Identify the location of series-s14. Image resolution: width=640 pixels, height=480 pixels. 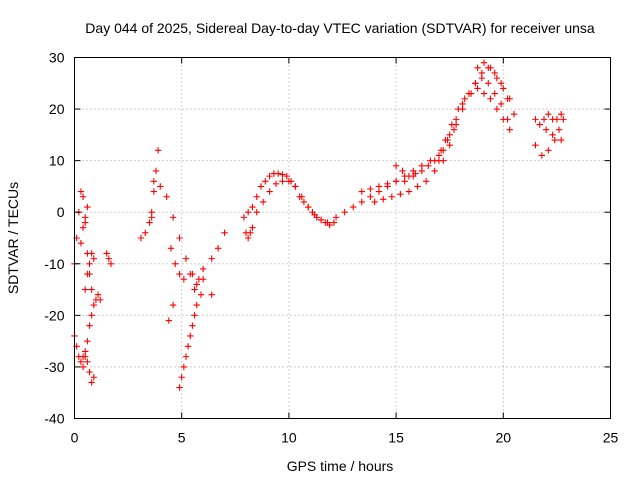
(218, 245).